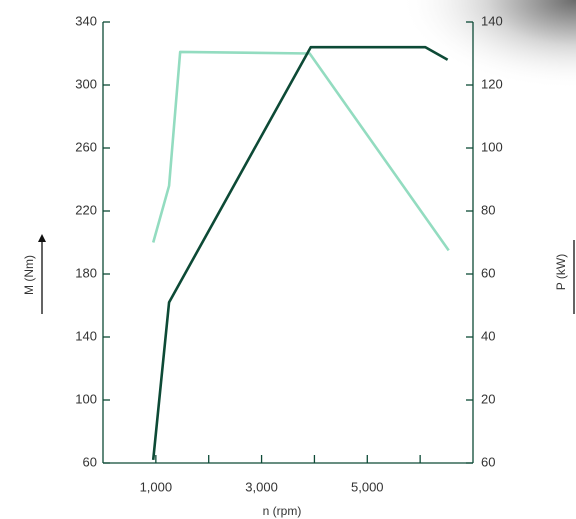 The height and width of the screenshot is (519, 576). Describe the element at coordinates (86, 146) in the screenshot. I see `y-tick-label: 260` at that location.